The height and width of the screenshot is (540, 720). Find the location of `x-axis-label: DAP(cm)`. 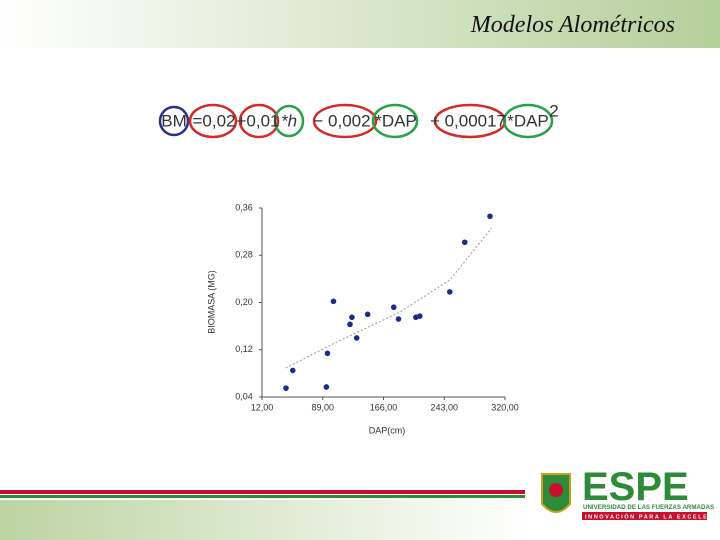

x-axis-label: DAP(cm) is located at coordinates (387, 430).